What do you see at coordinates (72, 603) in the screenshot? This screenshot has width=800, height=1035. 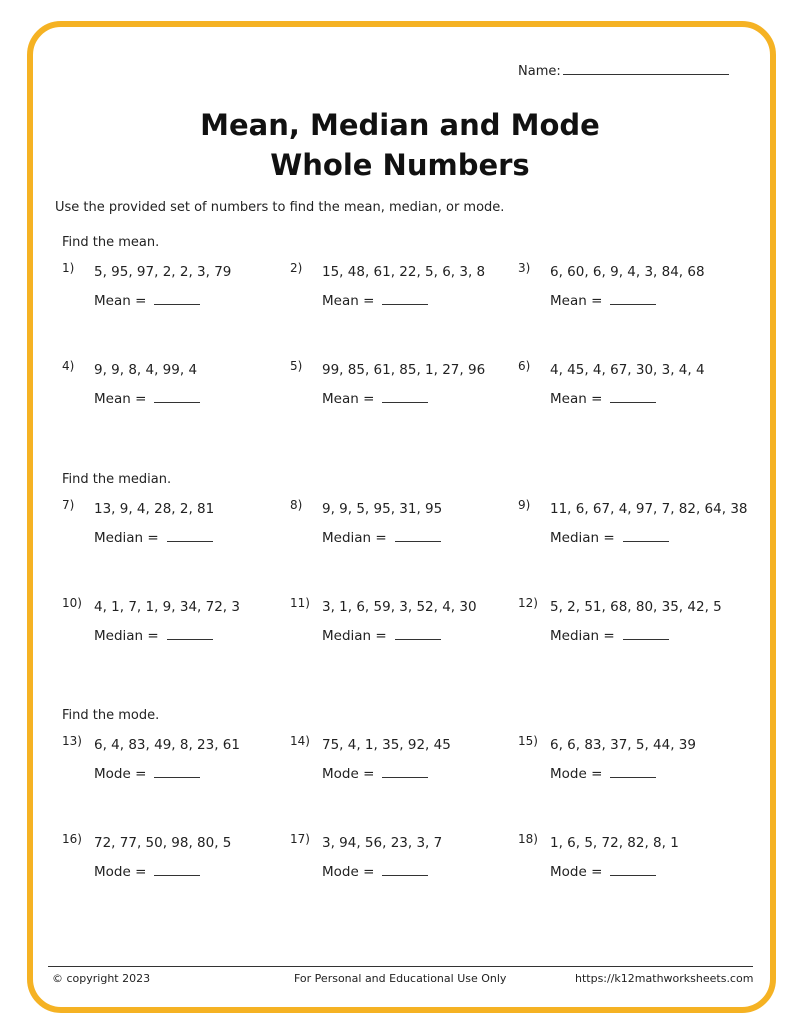 I see `problem-number: 10)` at bounding box center [72, 603].